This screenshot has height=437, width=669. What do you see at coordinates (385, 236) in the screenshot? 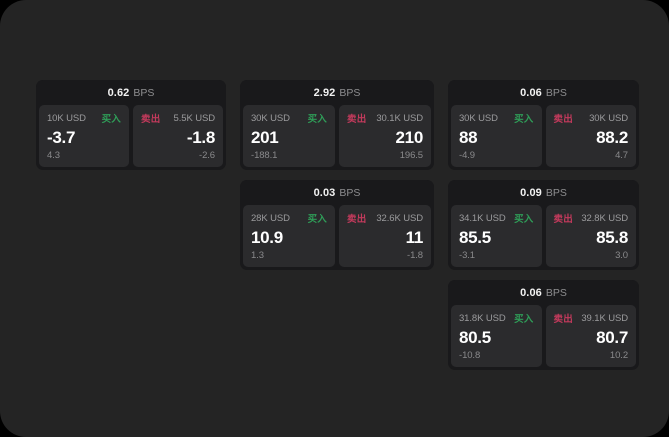
I see `sell-panel: 卖出 32.6K USD 11 -1.8` at bounding box center [385, 236].